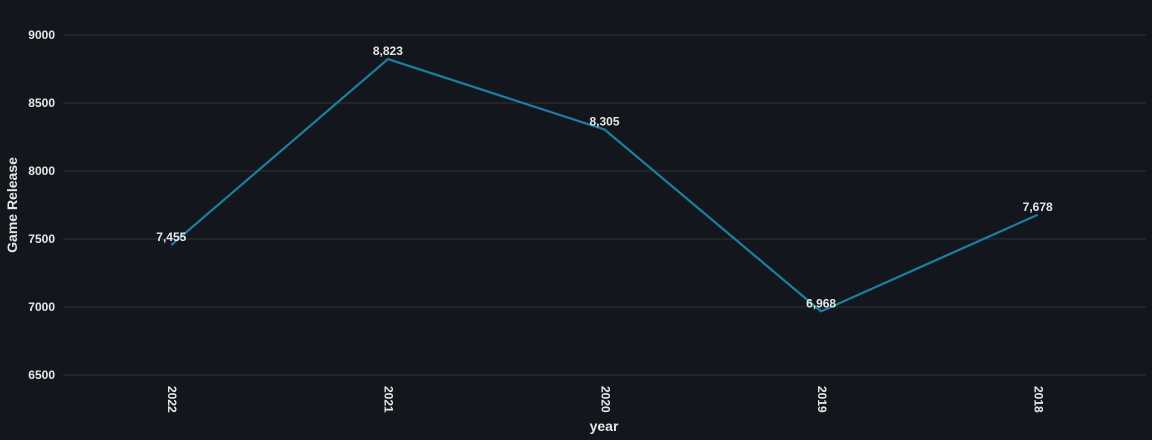  Describe the element at coordinates (388, 51) in the screenshot. I see `data-label: 8,823` at that location.